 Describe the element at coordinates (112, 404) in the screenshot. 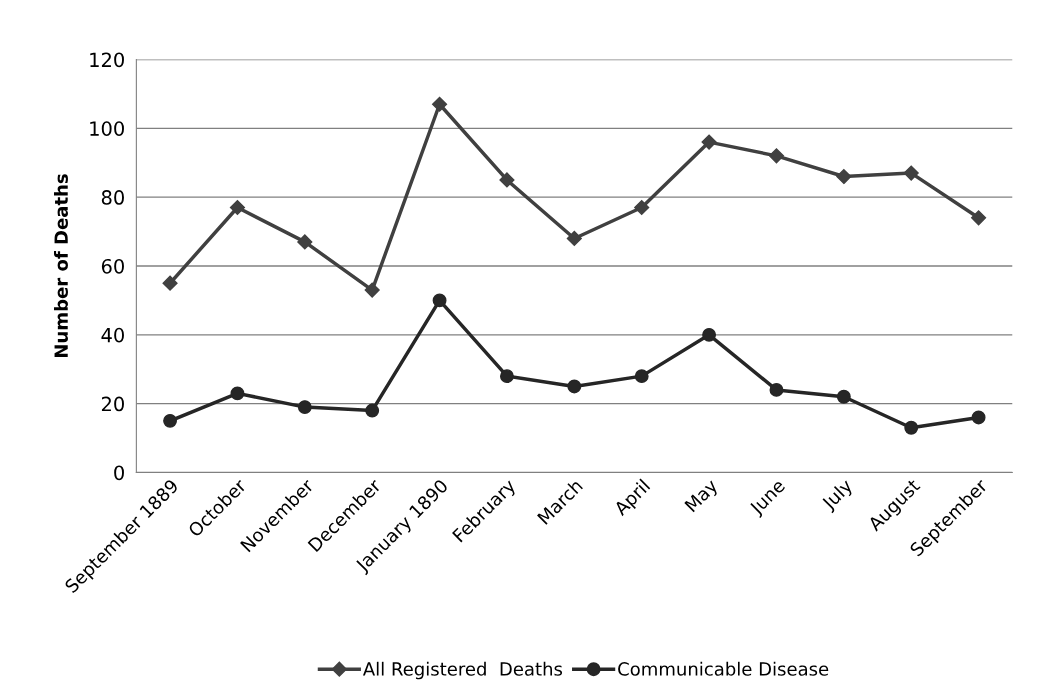

I see `y-tick-label: 20` at that location.